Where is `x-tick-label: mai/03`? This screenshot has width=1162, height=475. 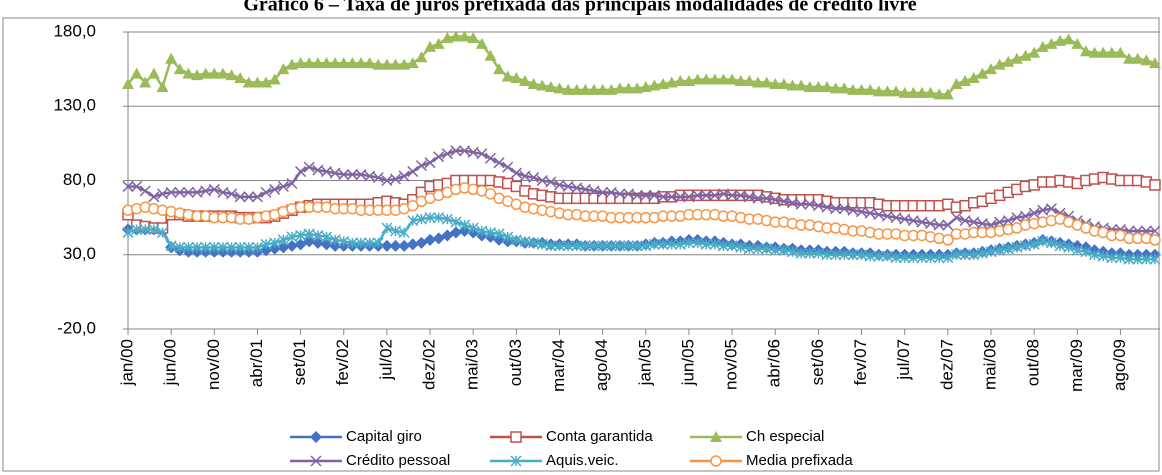
x-tick-label: mai/03 is located at coordinates (472, 364).